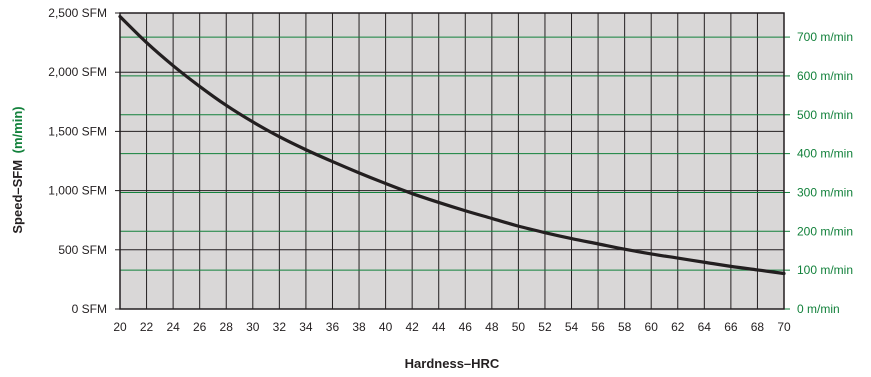  I want to click on x-tick-label: 44, so click(439, 327).